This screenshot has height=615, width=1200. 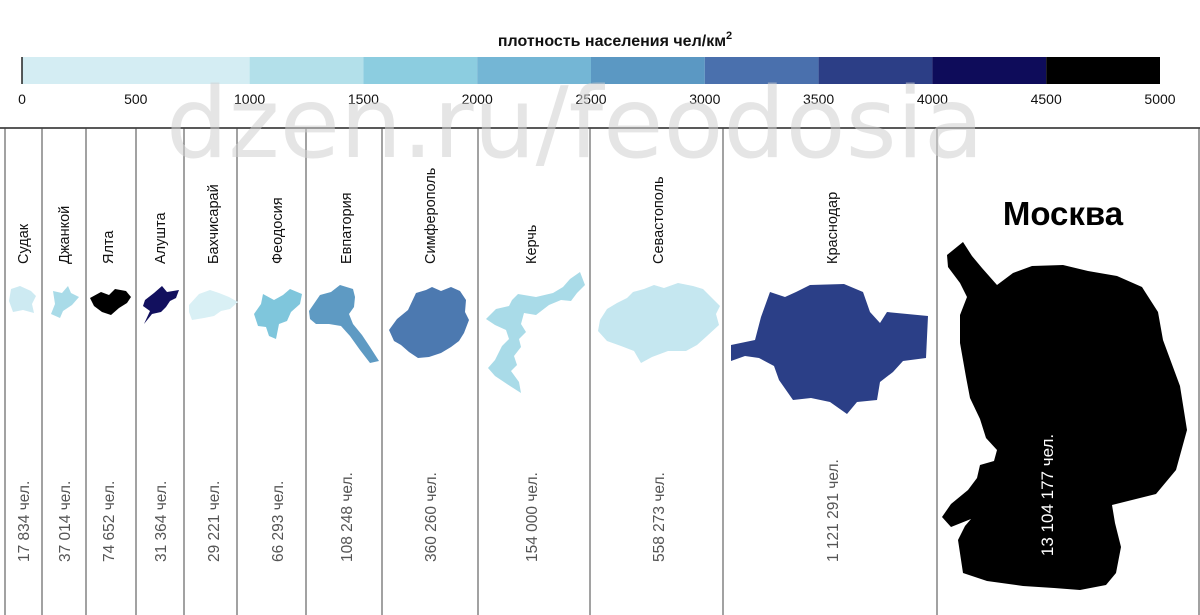 What do you see at coordinates (532, 244) in the screenshot?
I see `city-name-label: Керчь` at bounding box center [532, 244].